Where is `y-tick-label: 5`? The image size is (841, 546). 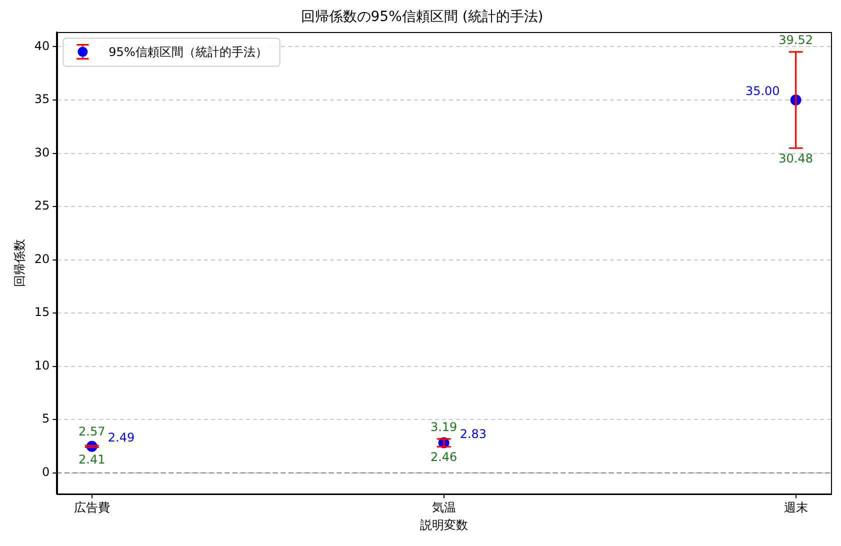
y-tick-label: 5 is located at coordinates (46, 419).